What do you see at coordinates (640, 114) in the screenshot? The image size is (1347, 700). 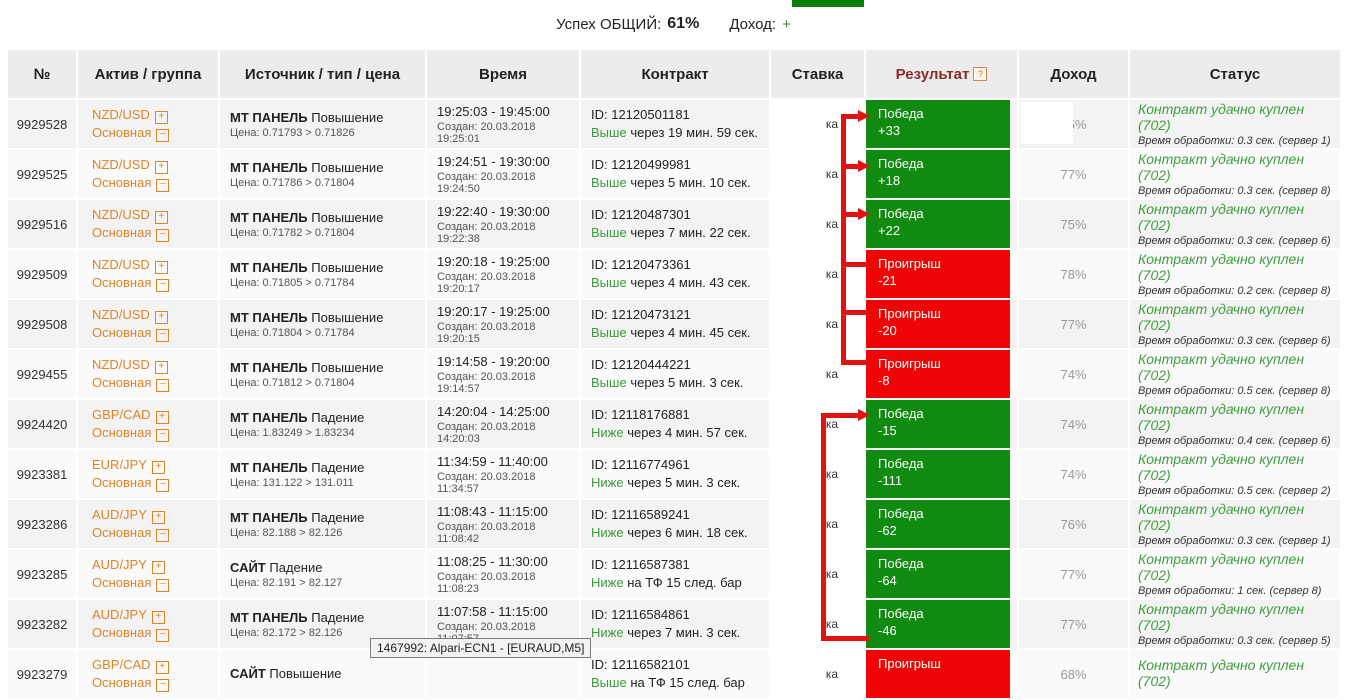 I see `contract-id: ID: 12120501181` at bounding box center [640, 114].